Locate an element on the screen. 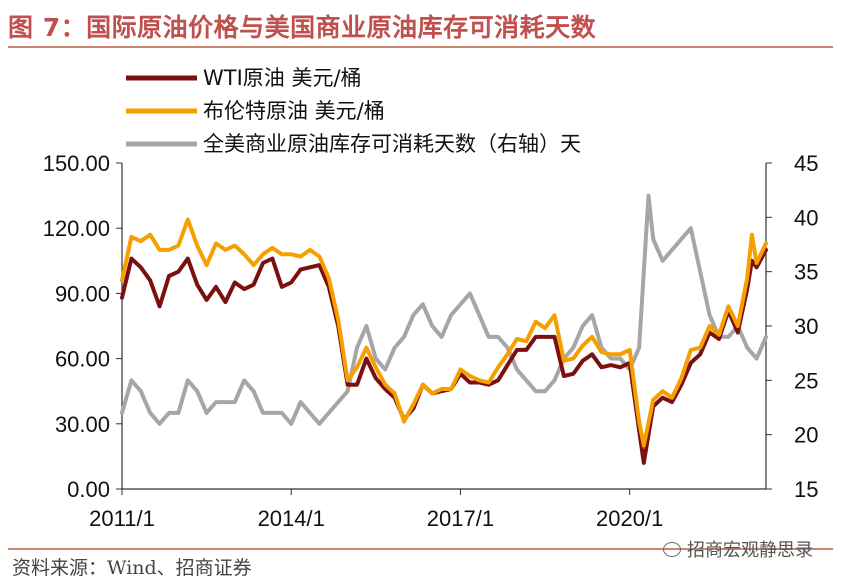 This screenshot has height=585, width=841. chart-title: 图 7：国际原油价格与美国商业原油库存可消耗天数 is located at coordinates (302, 27).